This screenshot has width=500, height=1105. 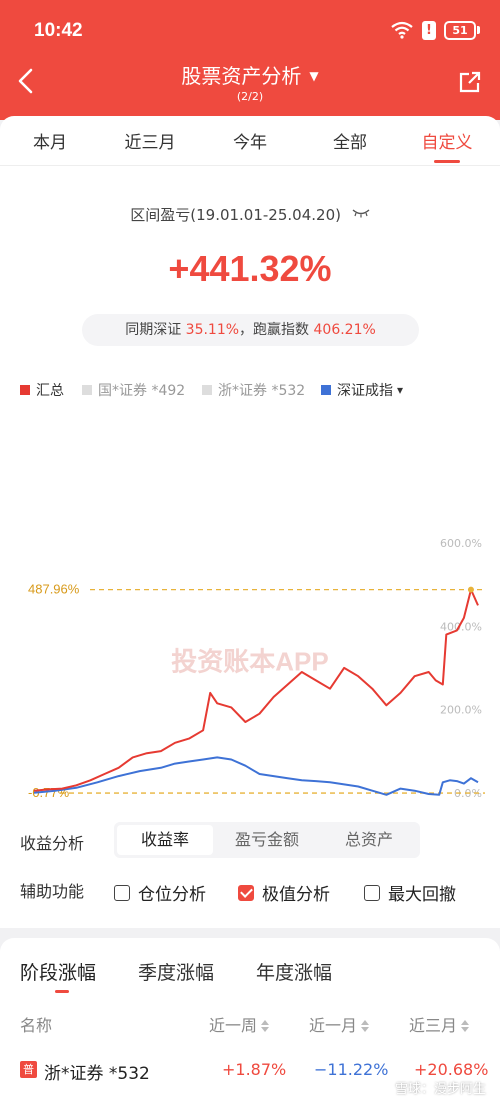 I want to click on position-analysis-checkbox: 仓位分析, so click(x=160, y=892).